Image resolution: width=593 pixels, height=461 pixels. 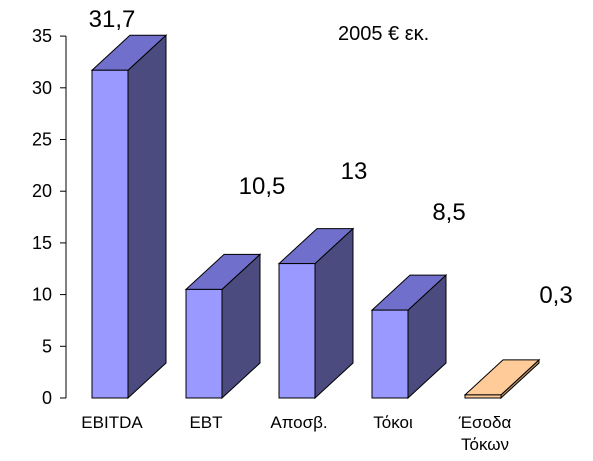 What do you see at coordinates (393, 422) in the screenshot?
I see `category-label: Τόκοι` at bounding box center [393, 422].